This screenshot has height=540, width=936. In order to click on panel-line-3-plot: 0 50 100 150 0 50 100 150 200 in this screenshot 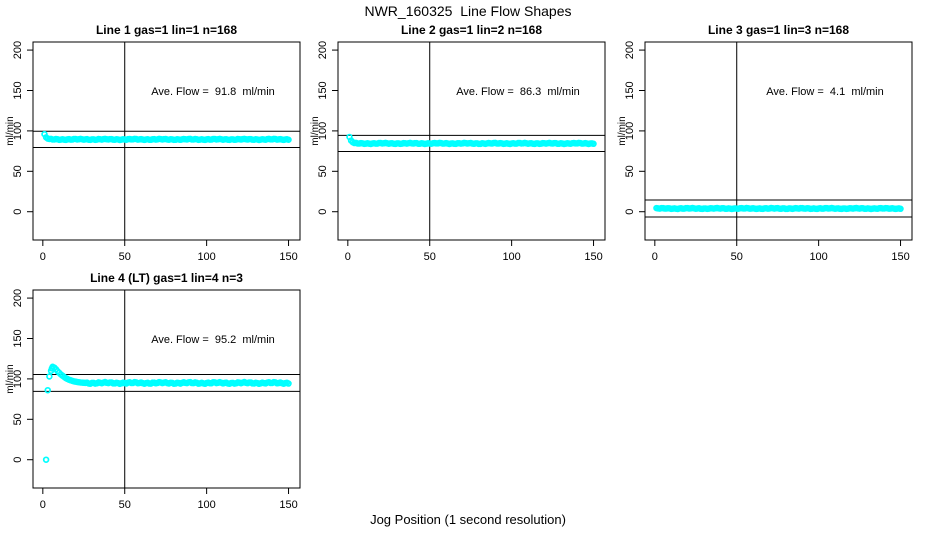, I will do `click(768, 152)`.